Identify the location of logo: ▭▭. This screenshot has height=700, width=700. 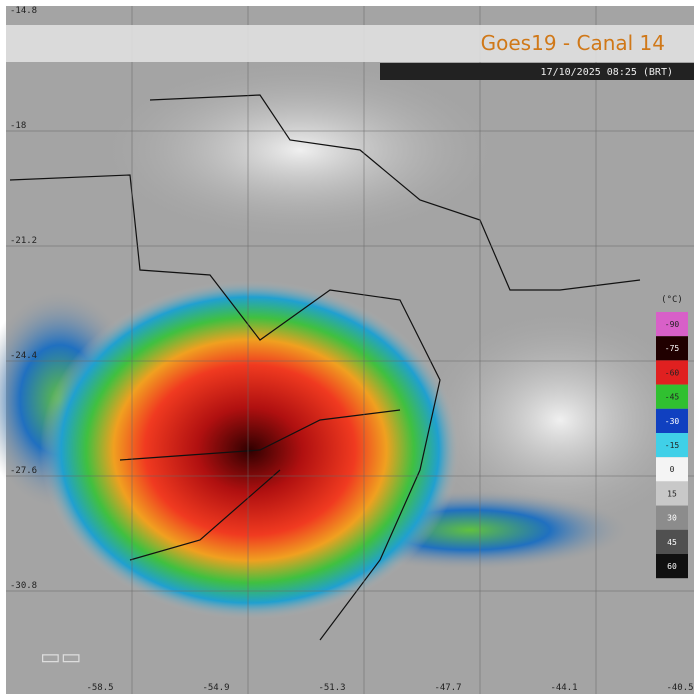
(61, 657).